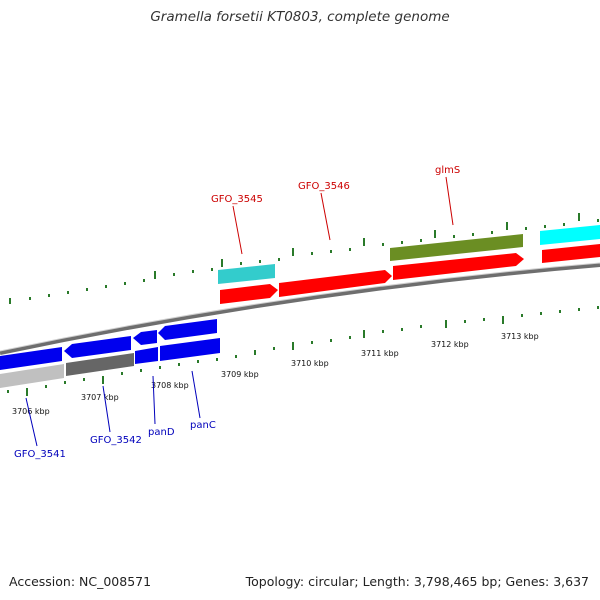  Describe the element at coordinates (31, 411) in the screenshot. I see `scale-label-3706: 3706 kbp` at that location.